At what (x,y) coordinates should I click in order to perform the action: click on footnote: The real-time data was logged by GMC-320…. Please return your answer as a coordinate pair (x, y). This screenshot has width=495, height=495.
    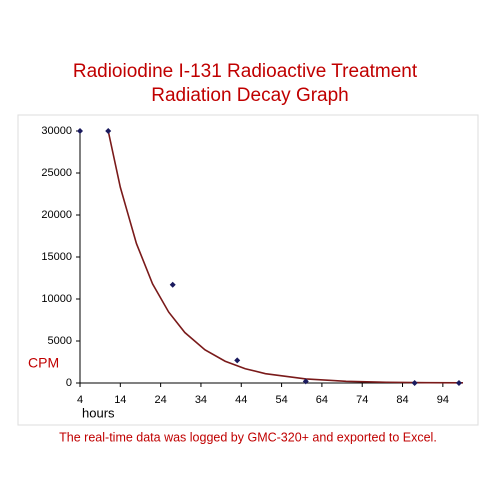
    Looking at the image, I should click on (248, 437).